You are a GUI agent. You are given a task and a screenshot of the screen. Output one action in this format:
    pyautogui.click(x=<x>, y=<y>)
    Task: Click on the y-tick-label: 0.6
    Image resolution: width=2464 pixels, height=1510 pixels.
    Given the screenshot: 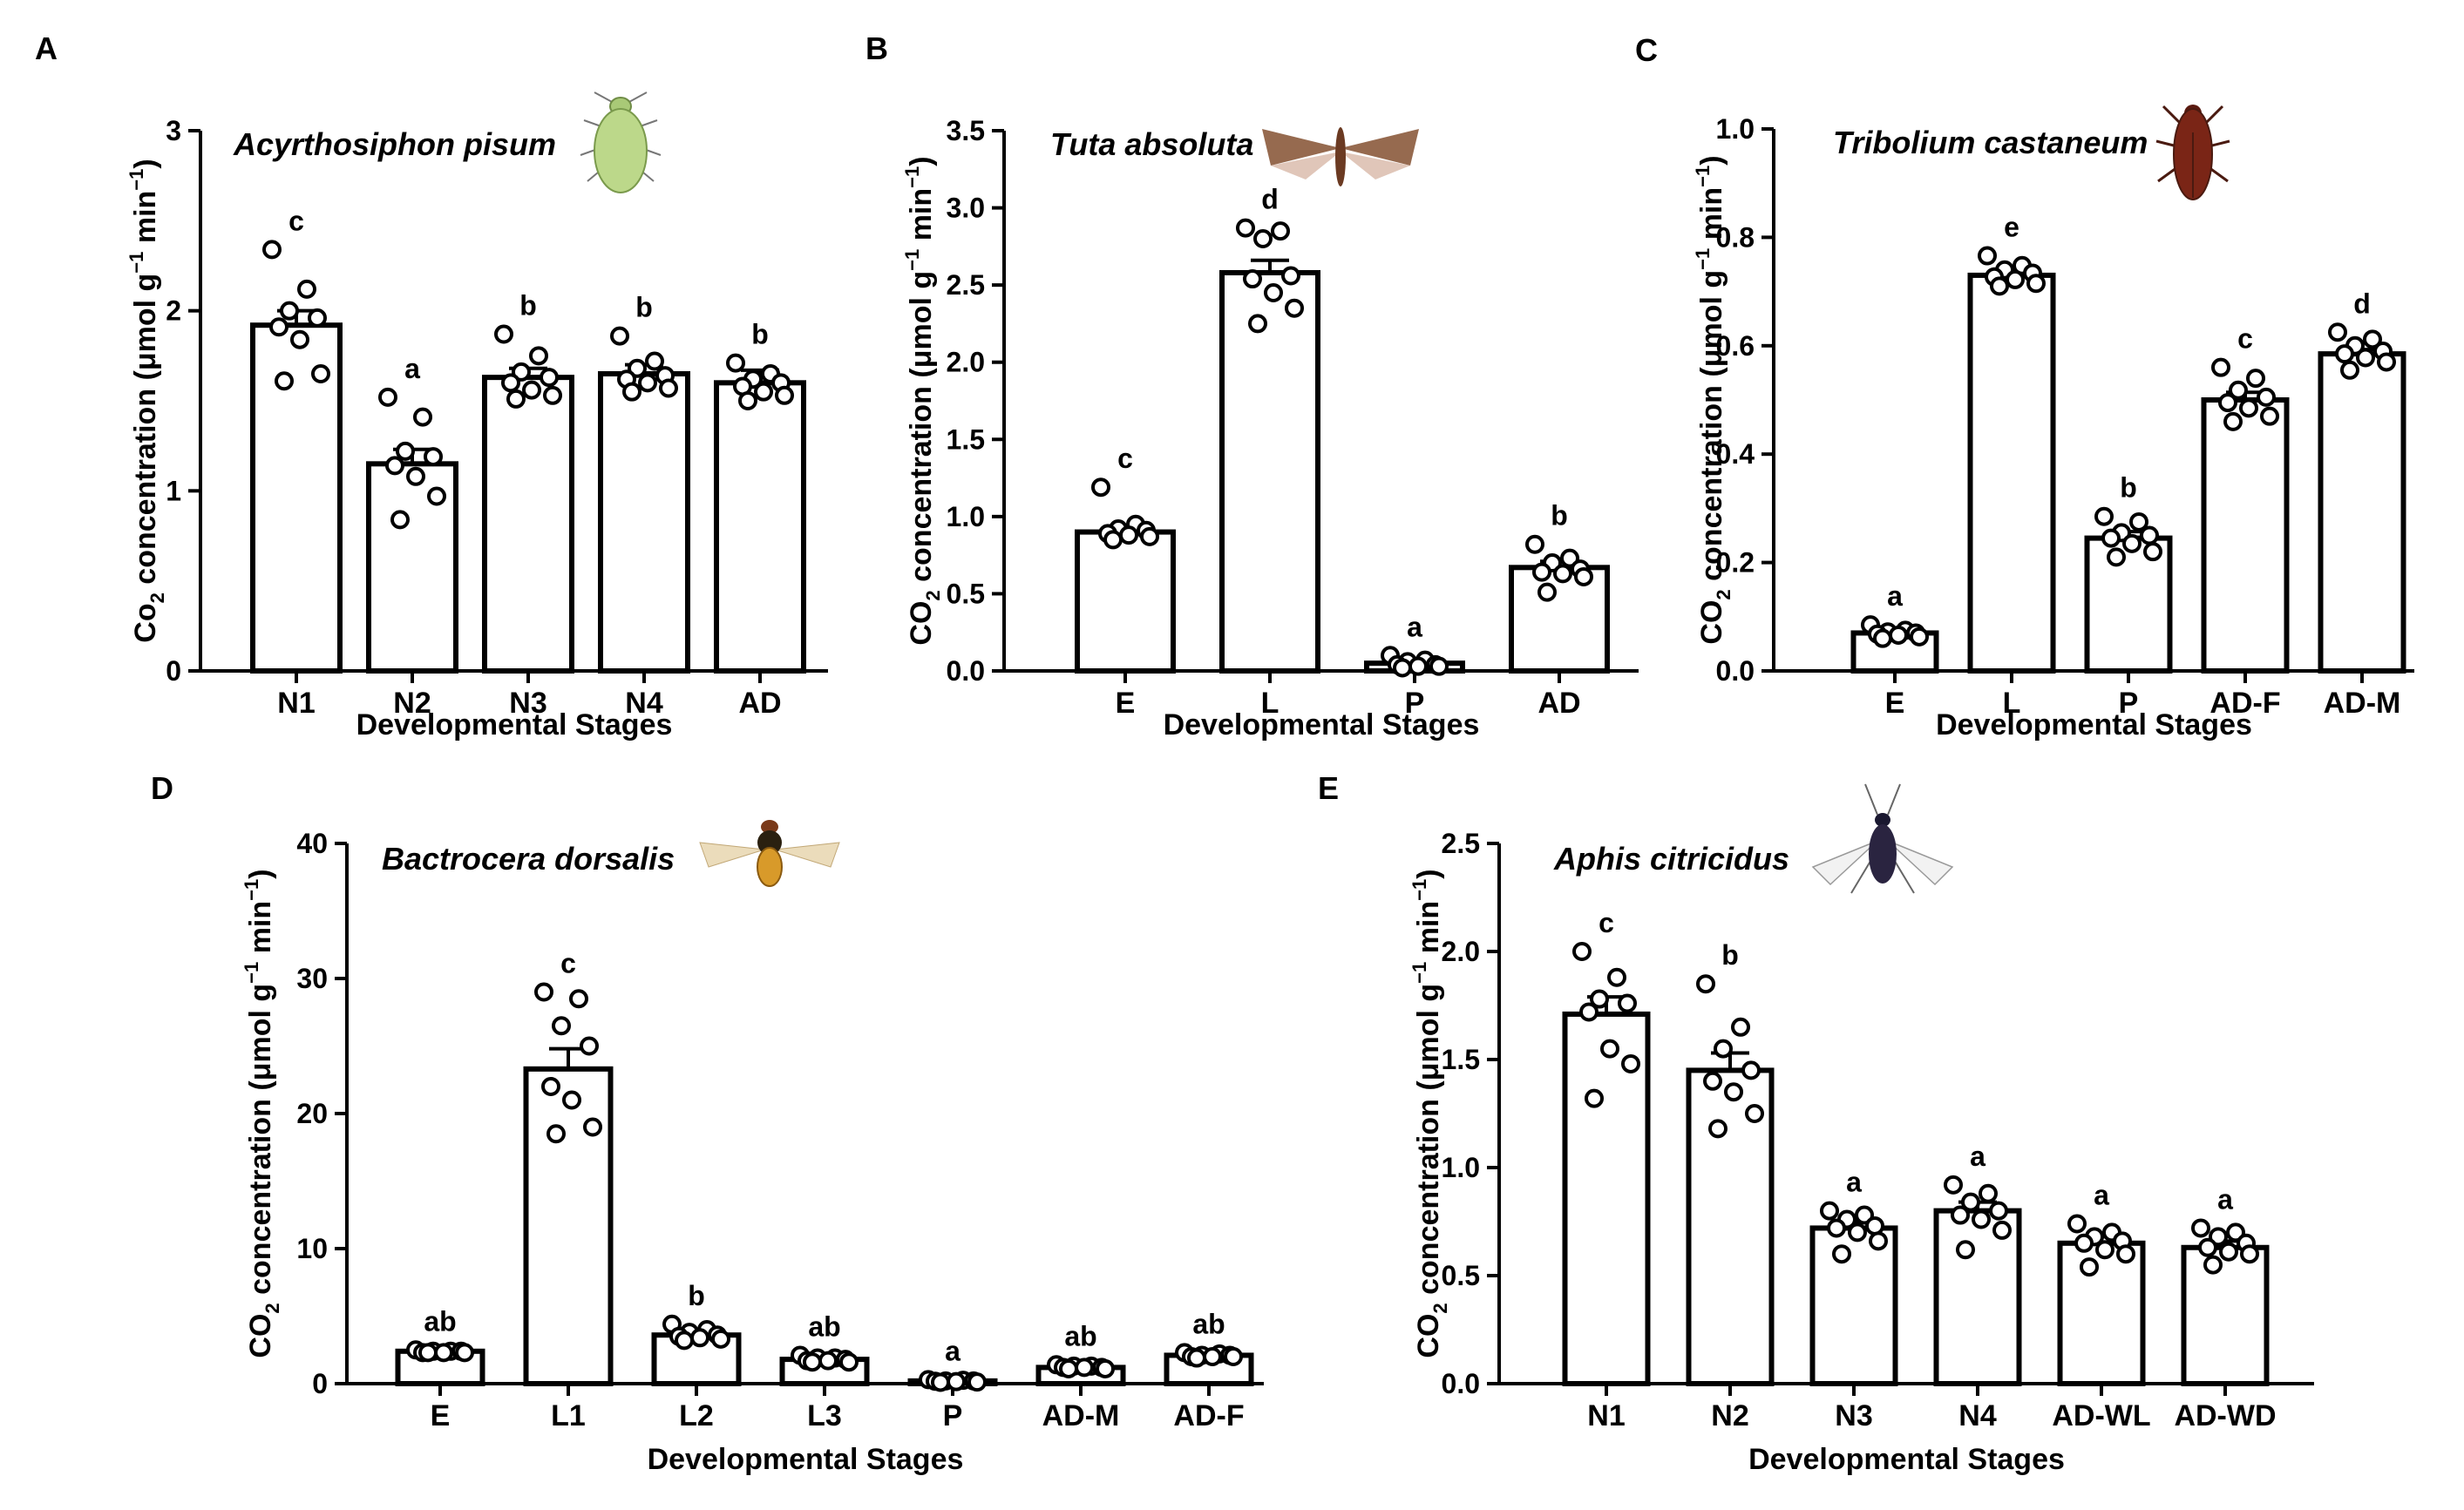 What is the action you would take?
    pyautogui.click(x=1736, y=346)
    